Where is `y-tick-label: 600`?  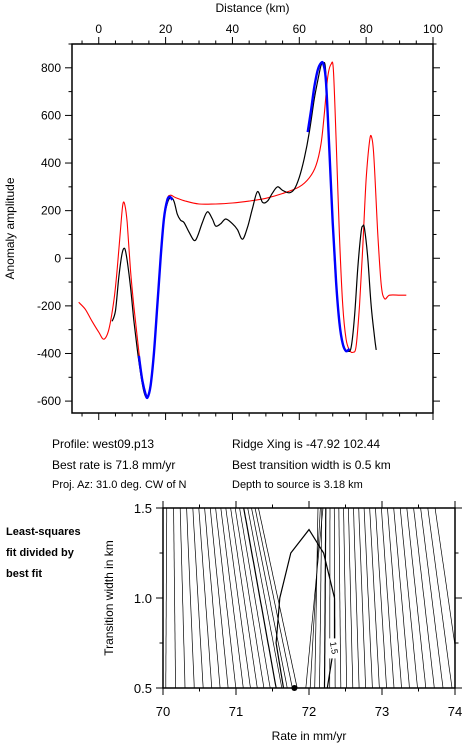
y-tick-label: 600 is located at coordinates (51, 115).